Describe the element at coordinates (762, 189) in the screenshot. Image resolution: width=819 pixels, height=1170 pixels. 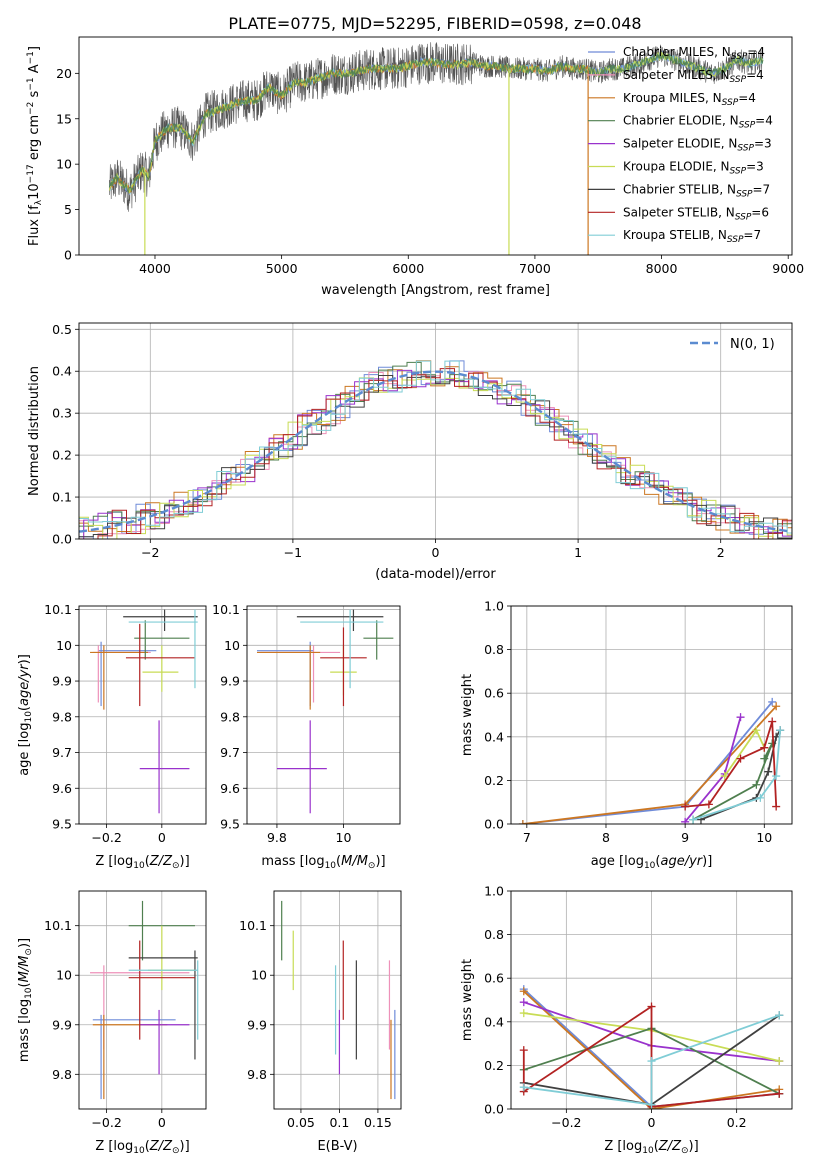
I see `label-part: =7` at that location.